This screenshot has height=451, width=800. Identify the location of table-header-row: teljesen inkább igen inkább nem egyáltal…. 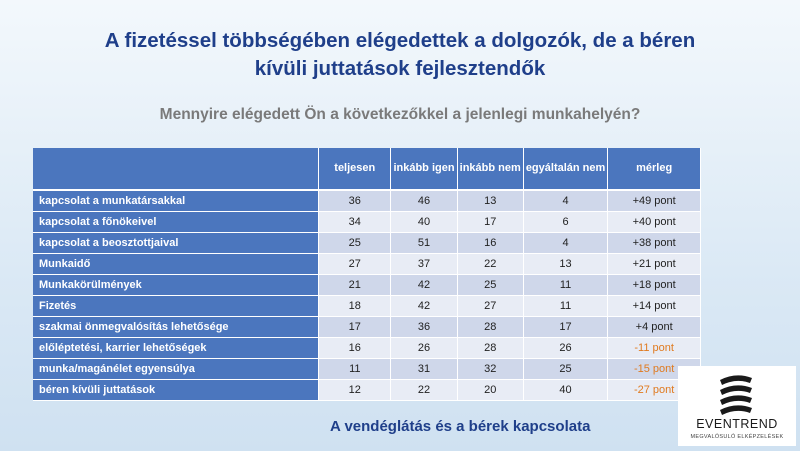
(367, 169).